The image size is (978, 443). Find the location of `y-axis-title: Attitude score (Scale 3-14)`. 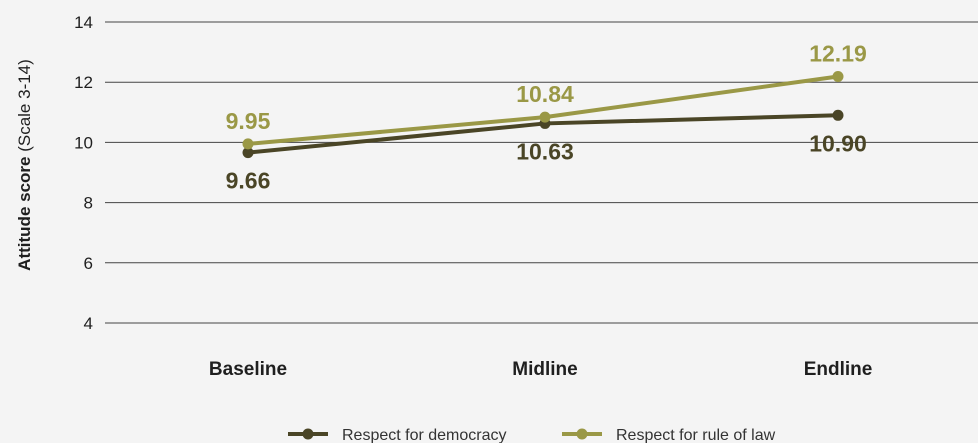

y-axis-title: Attitude score (Scale 3-14) is located at coordinates (24, 165).